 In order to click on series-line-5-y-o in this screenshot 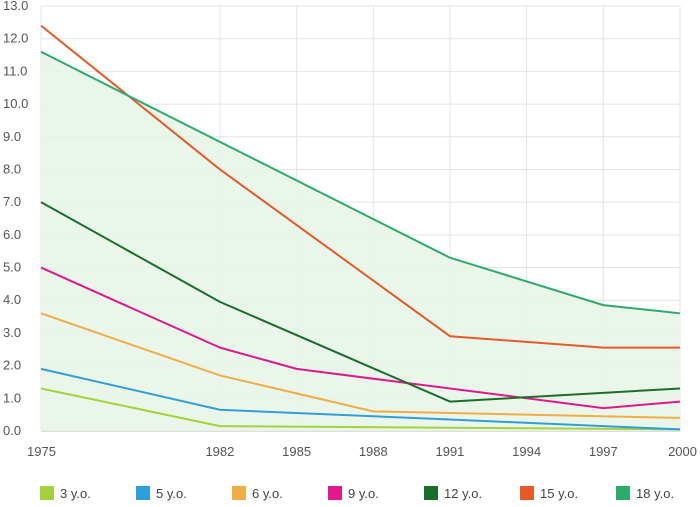, I will do `click(360, 399)`.